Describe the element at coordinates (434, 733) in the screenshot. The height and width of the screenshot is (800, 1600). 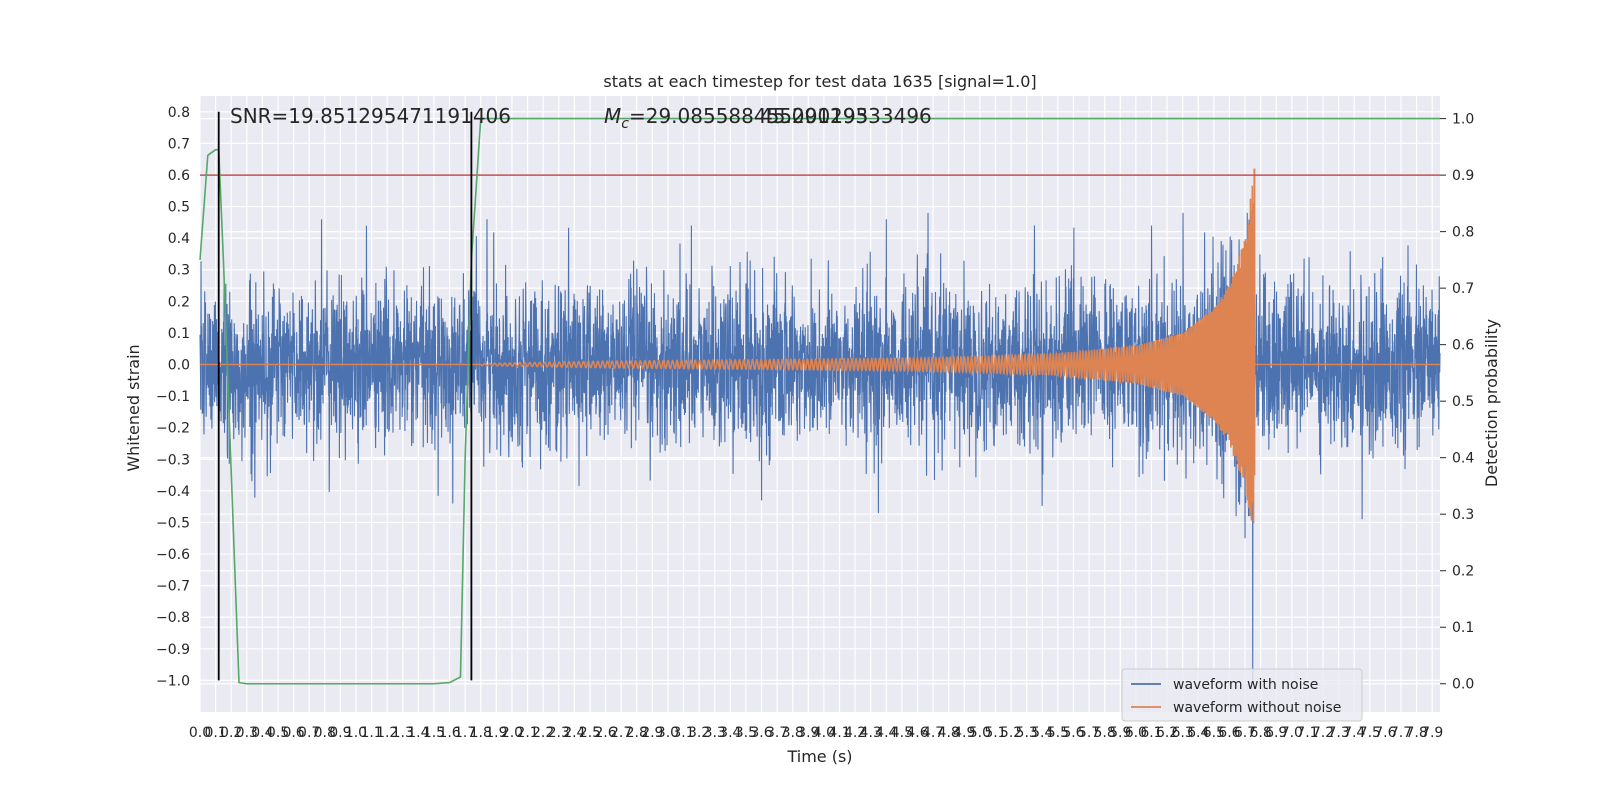
I see `x-tick-label: 1.5` at that location.